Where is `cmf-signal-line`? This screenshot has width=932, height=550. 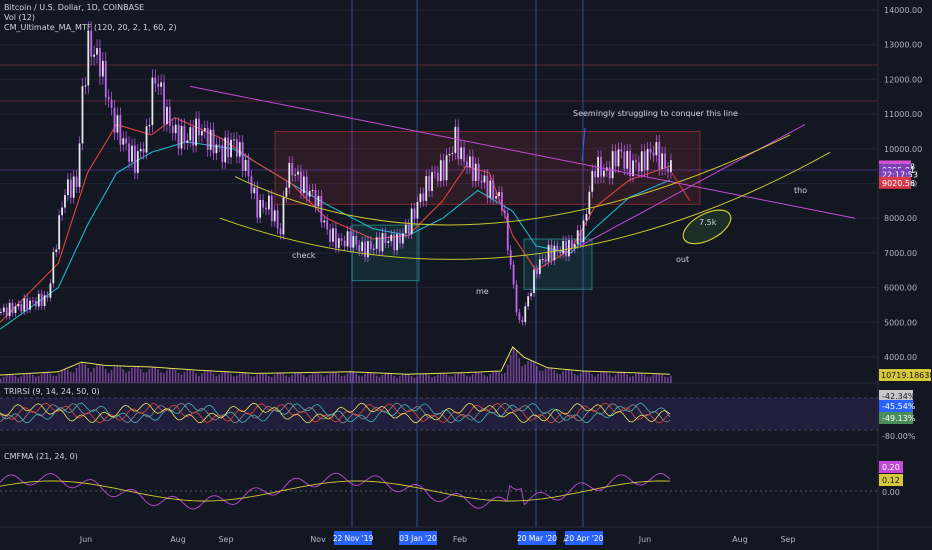
cmf-signal-line is located at coordinates (335, 491).